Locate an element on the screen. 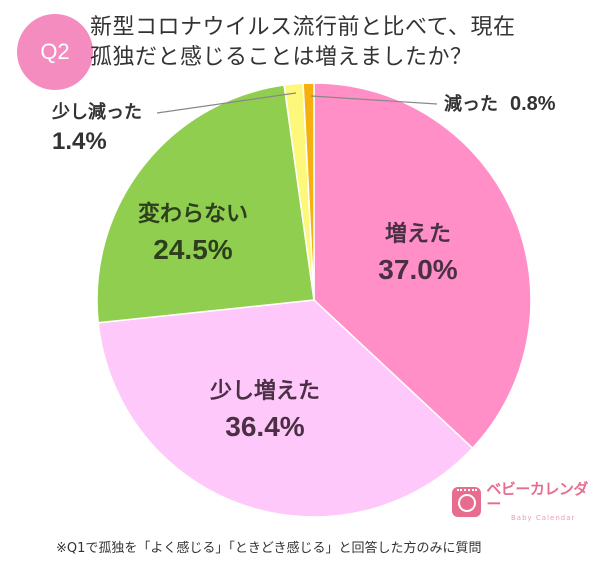 The width and height of the screenshot is (600, 570). slice-label-text: 増えた is located at coordinates (417, 234).